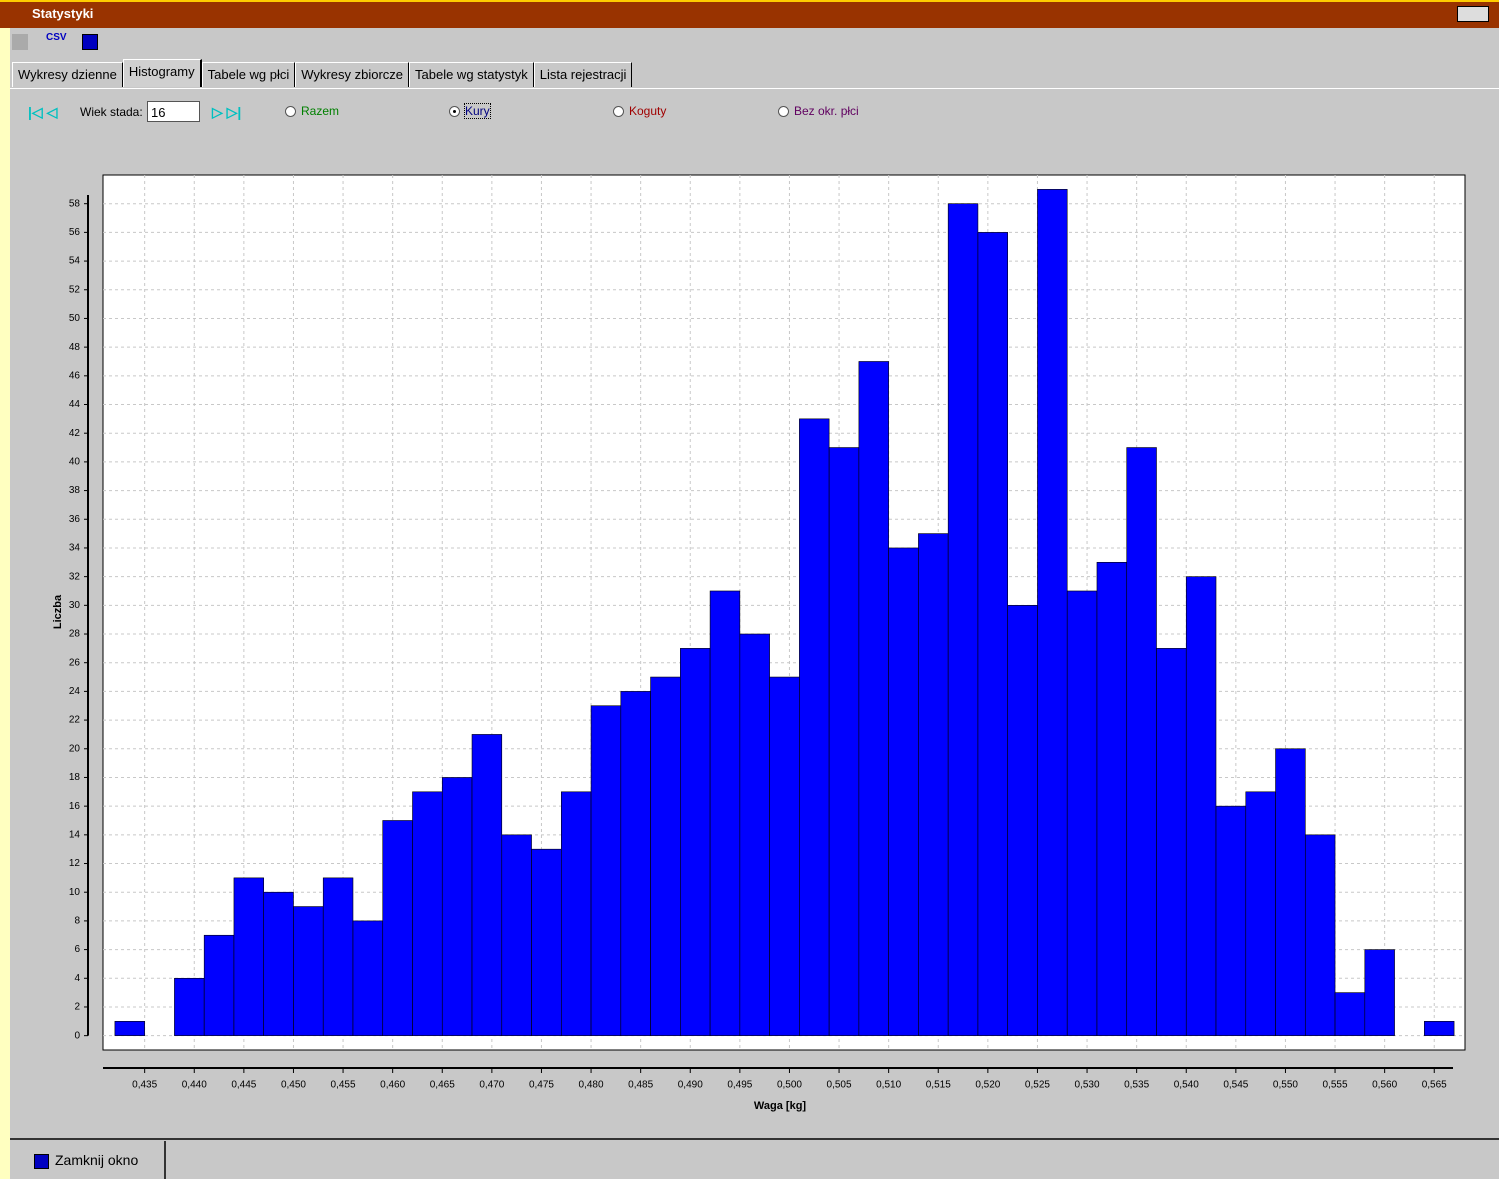  What do you see at coordinates (1235, 1085) in the screenshot?
I see `x-tick-label: 0,545` at bounding box center [1235, 1085].